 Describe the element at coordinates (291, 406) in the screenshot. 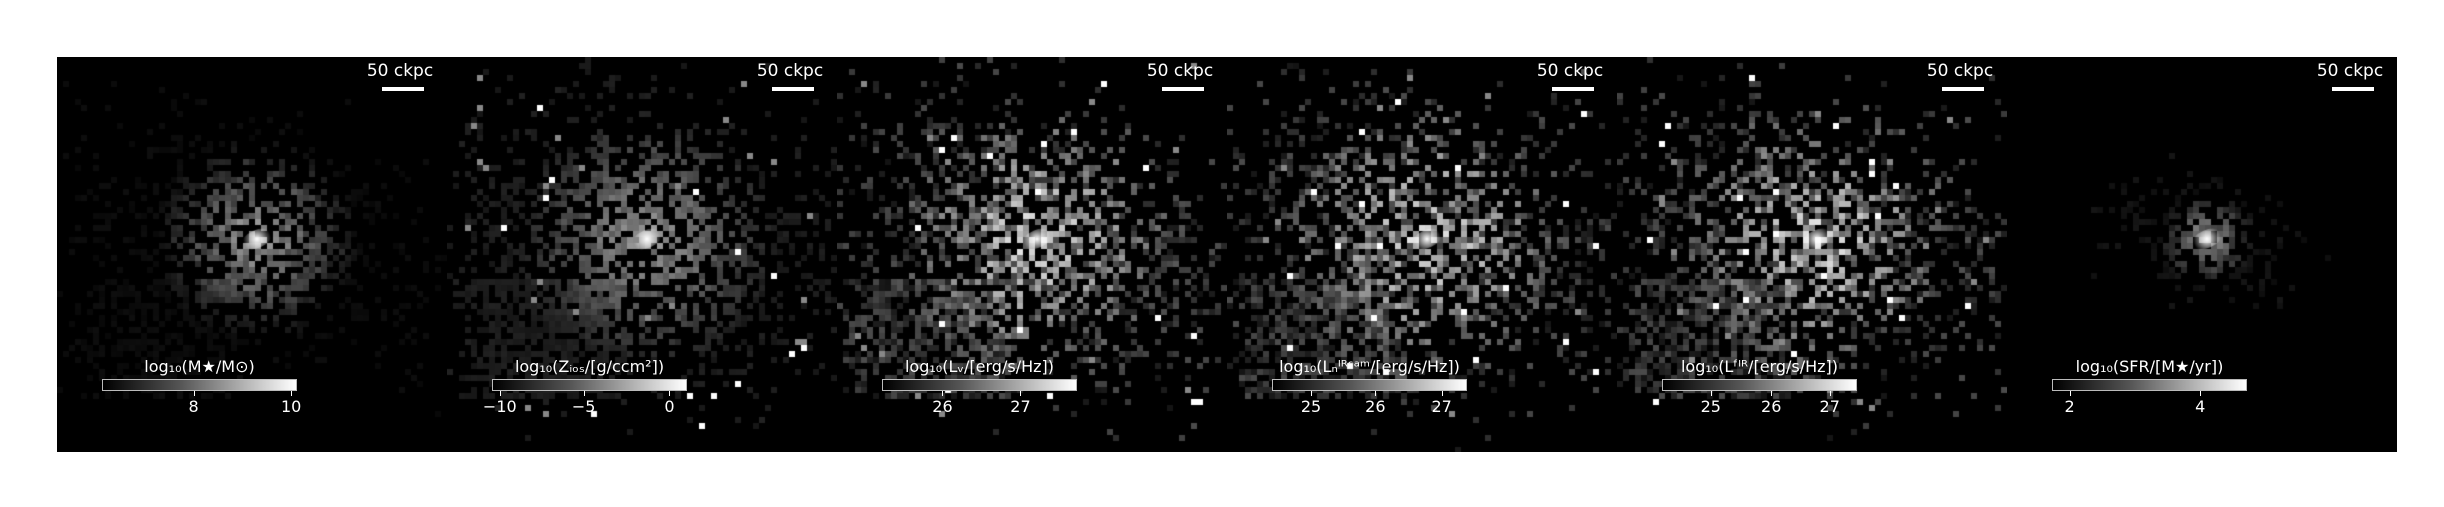

I see `colorbar-tick-label: 10` at that location.